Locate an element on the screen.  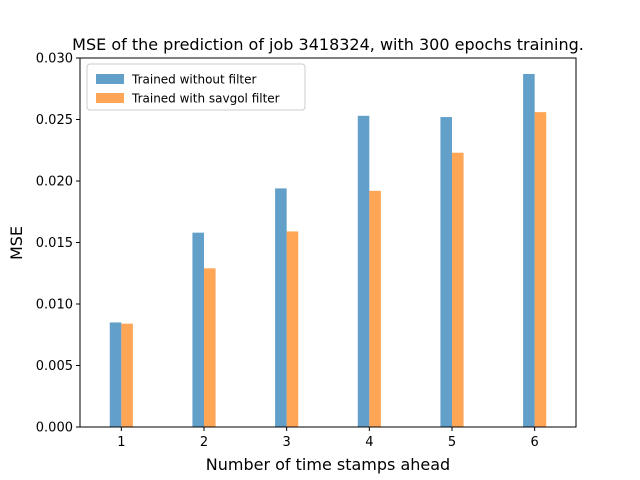
y-tick-label-0.020: 0.020 is located at coordinates (54, 182).